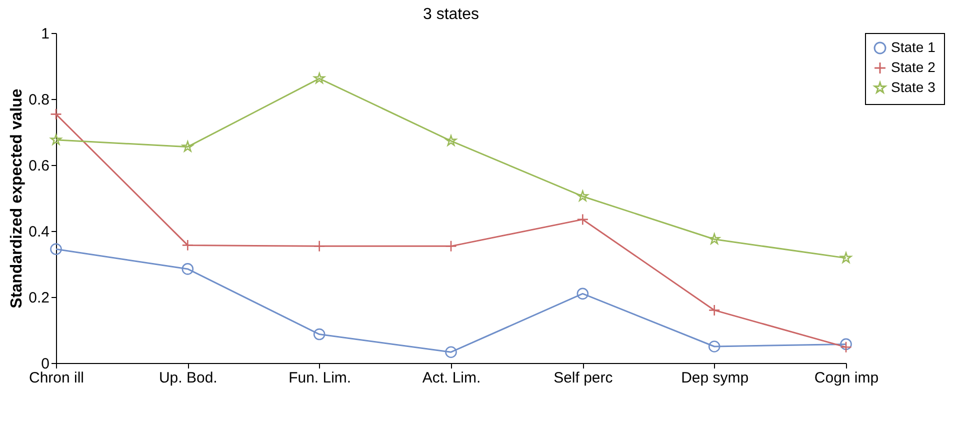 The image size is (980, 428). Describe the element at coordinates (913, 67) in the screenshot. I see `legend-label: State 2` at that location.